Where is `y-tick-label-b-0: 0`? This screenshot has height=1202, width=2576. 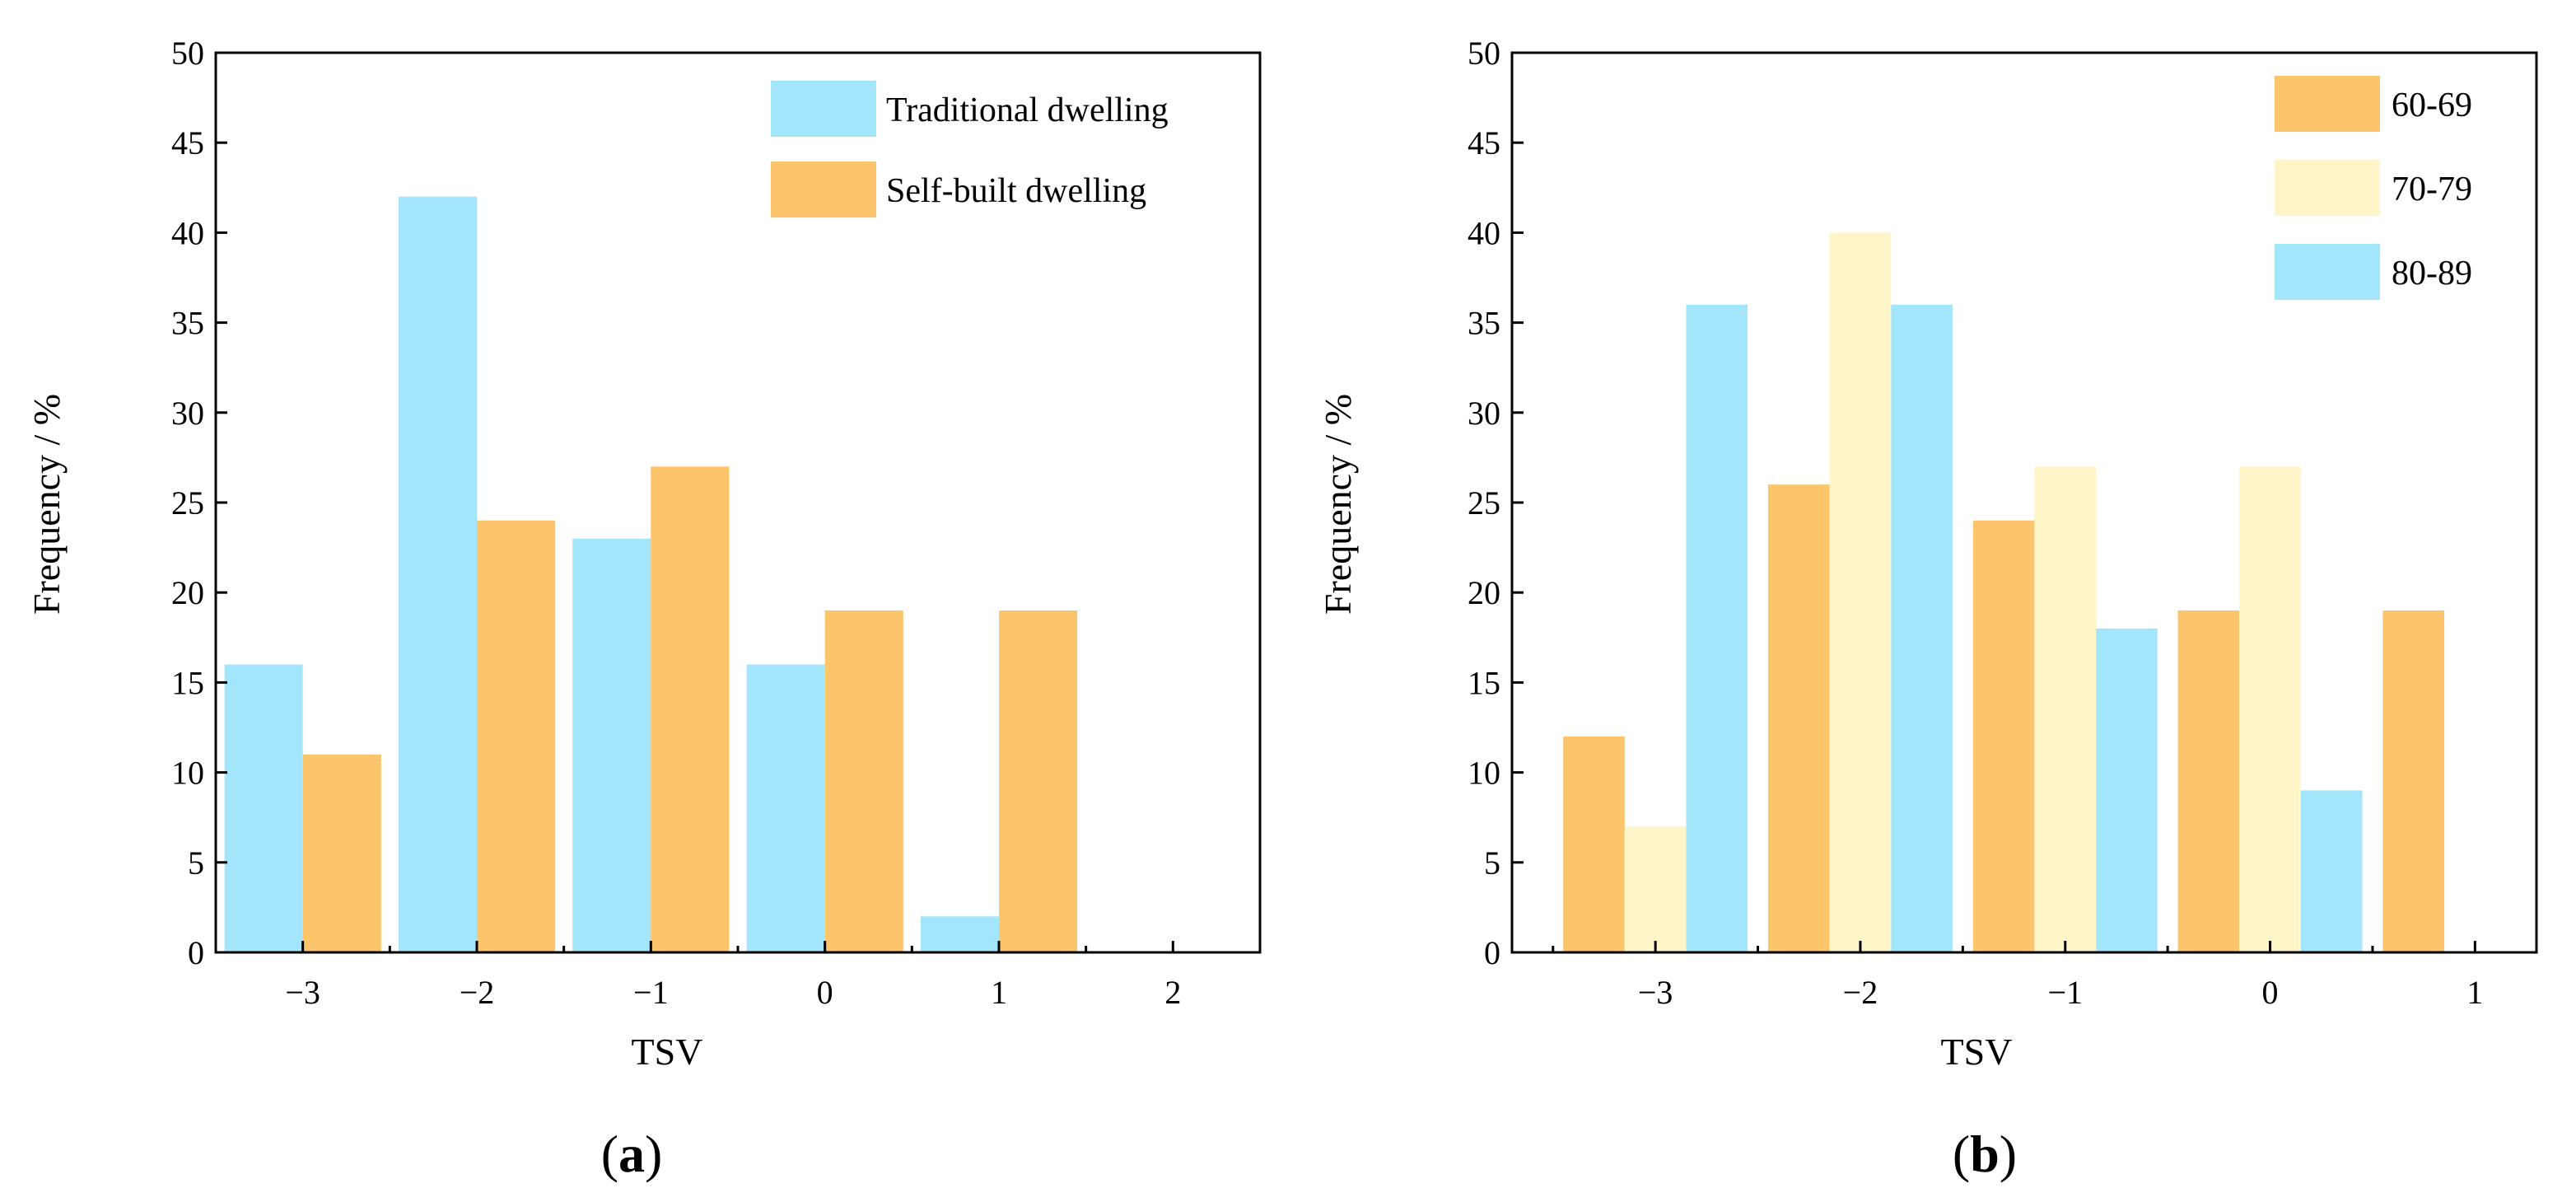 y-tick-label-b-0: 0 is located at coordinates (1492, 952).